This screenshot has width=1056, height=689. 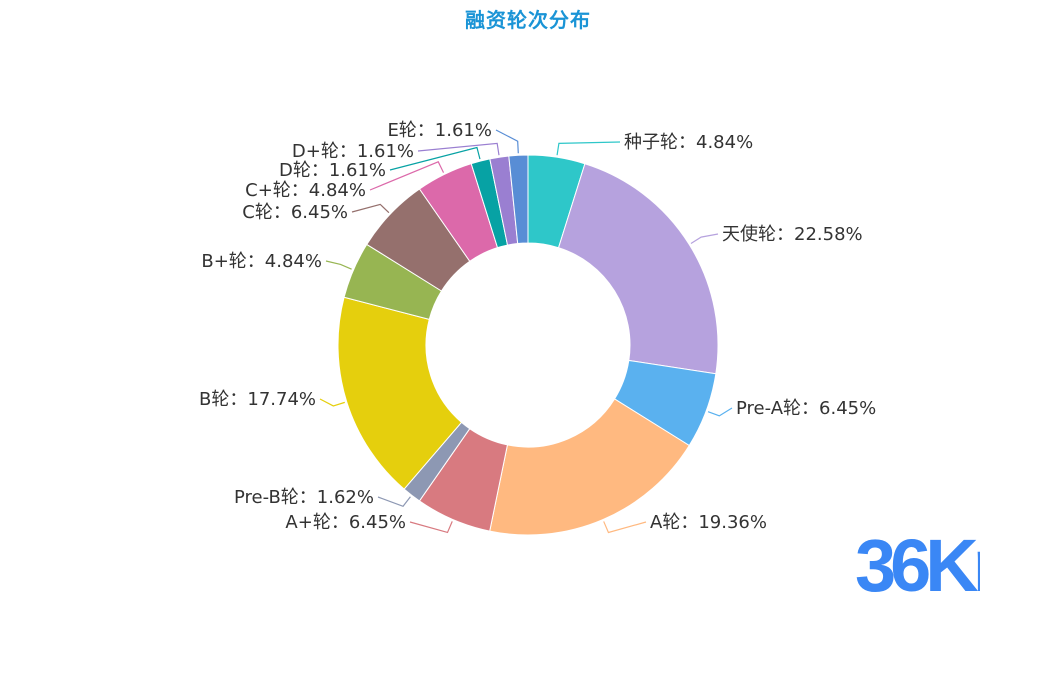 What do you see at coordinates (806, 408) in the screenshot?
I see `slice-label-Pre-A轮: Pre-A轮：6.45%` at bounding box center [806, 408].